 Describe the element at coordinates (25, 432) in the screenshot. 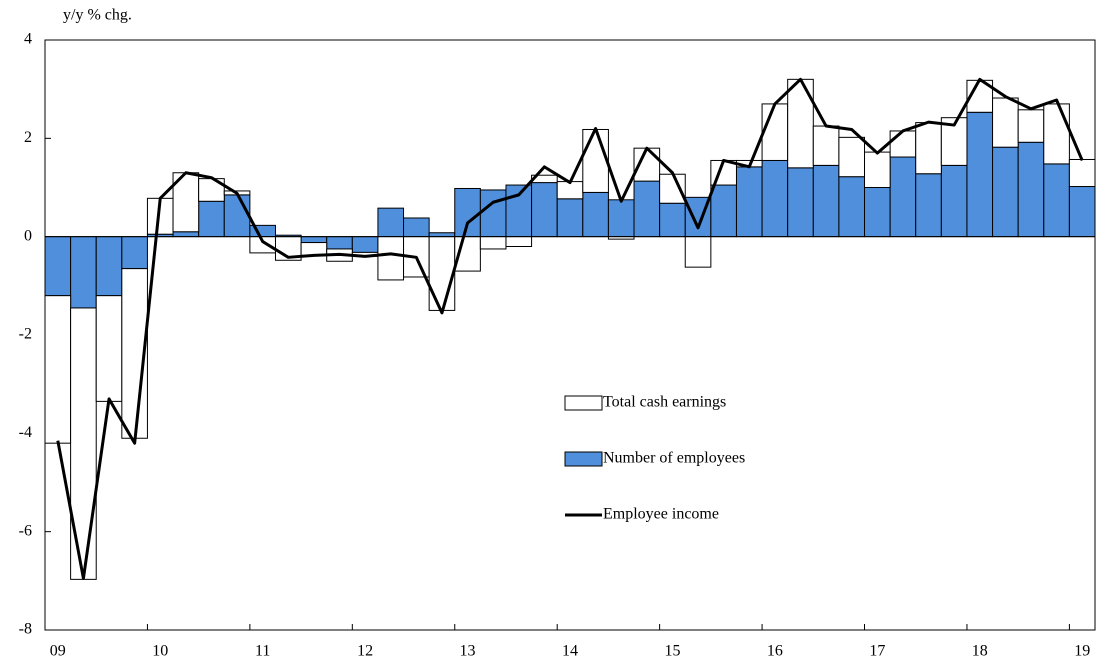

I see `y-tick-label: -4` at that location.